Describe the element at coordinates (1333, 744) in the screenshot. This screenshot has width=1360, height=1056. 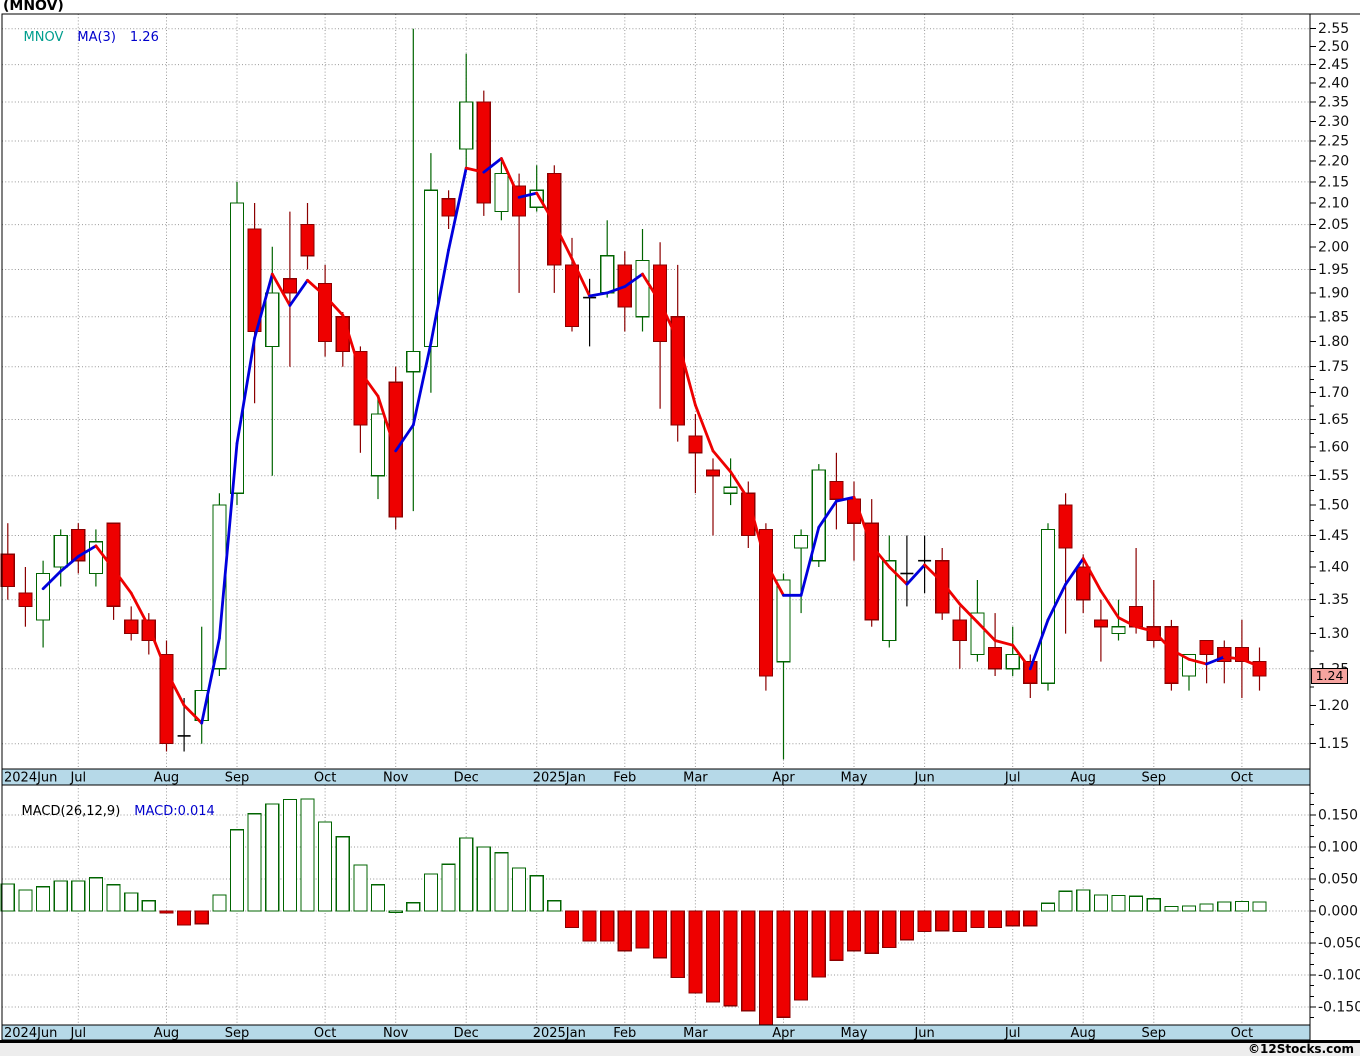
I see `price-tick-label: 1.15` at that location.